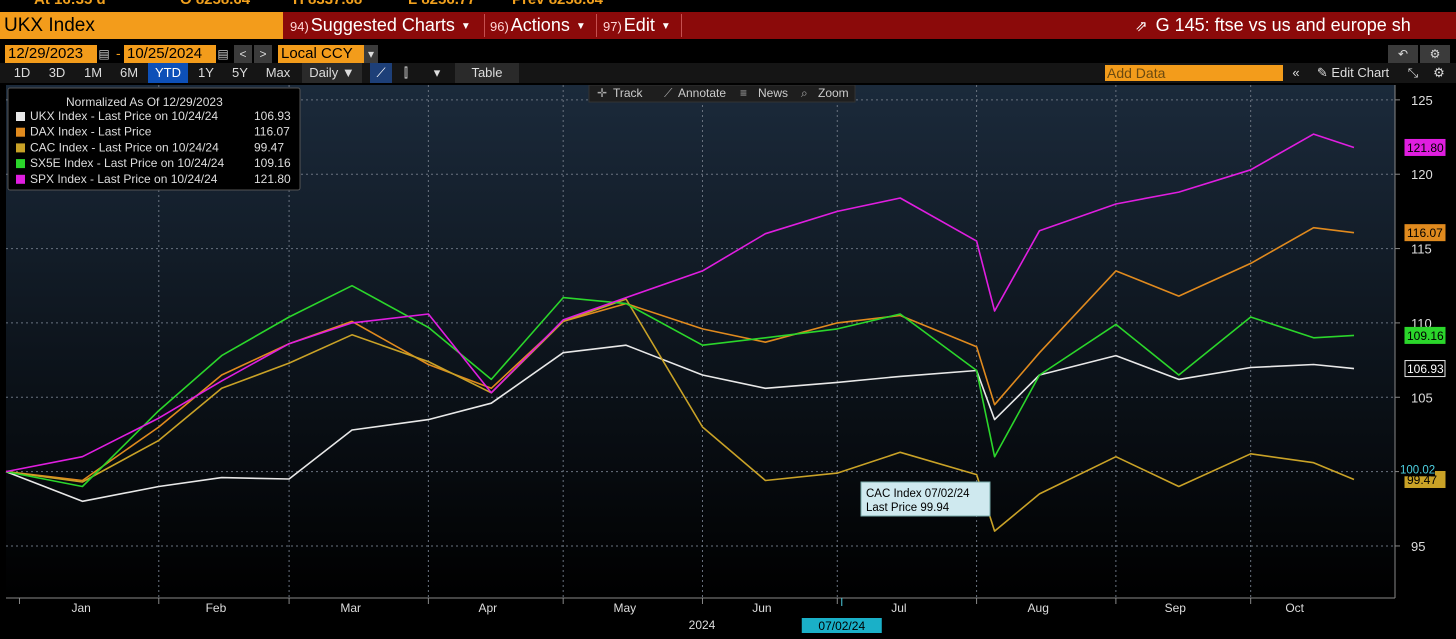  Describe the element at coordinates (380, 25) in the screenshot. I see `suggested-charts-menu: 94) Suggested Charts ▼` at that location.